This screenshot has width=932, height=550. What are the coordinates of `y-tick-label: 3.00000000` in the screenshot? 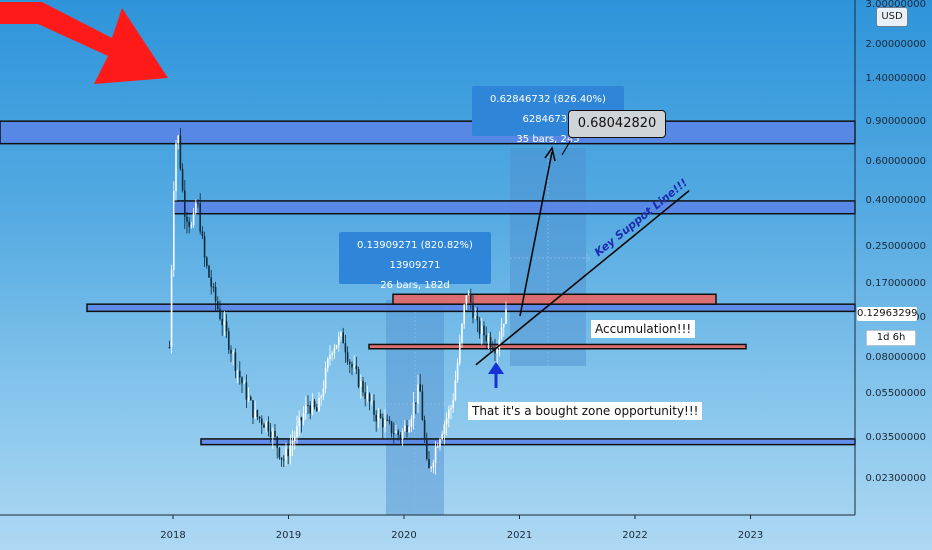 It's located at (895, 5).